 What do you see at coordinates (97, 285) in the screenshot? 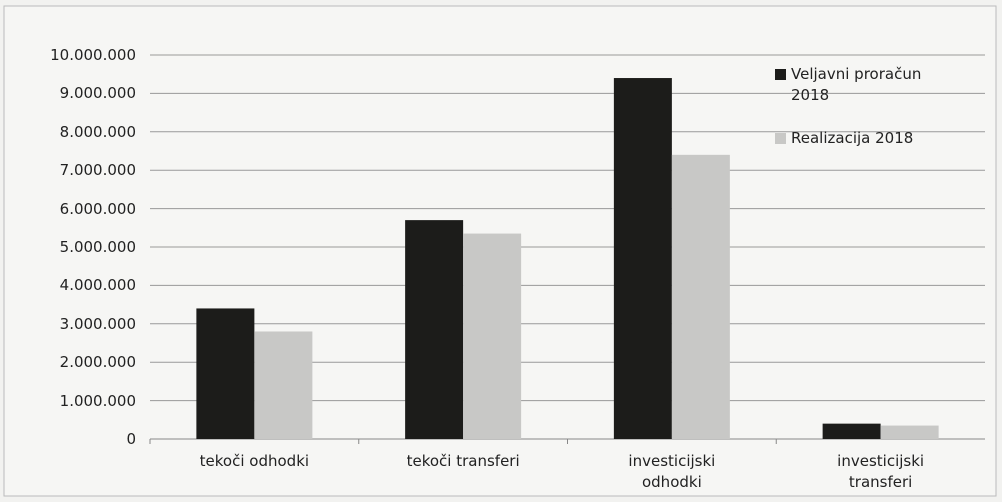
I see `y-tick-label: 4.000.000` at bounding box center [97, 285].